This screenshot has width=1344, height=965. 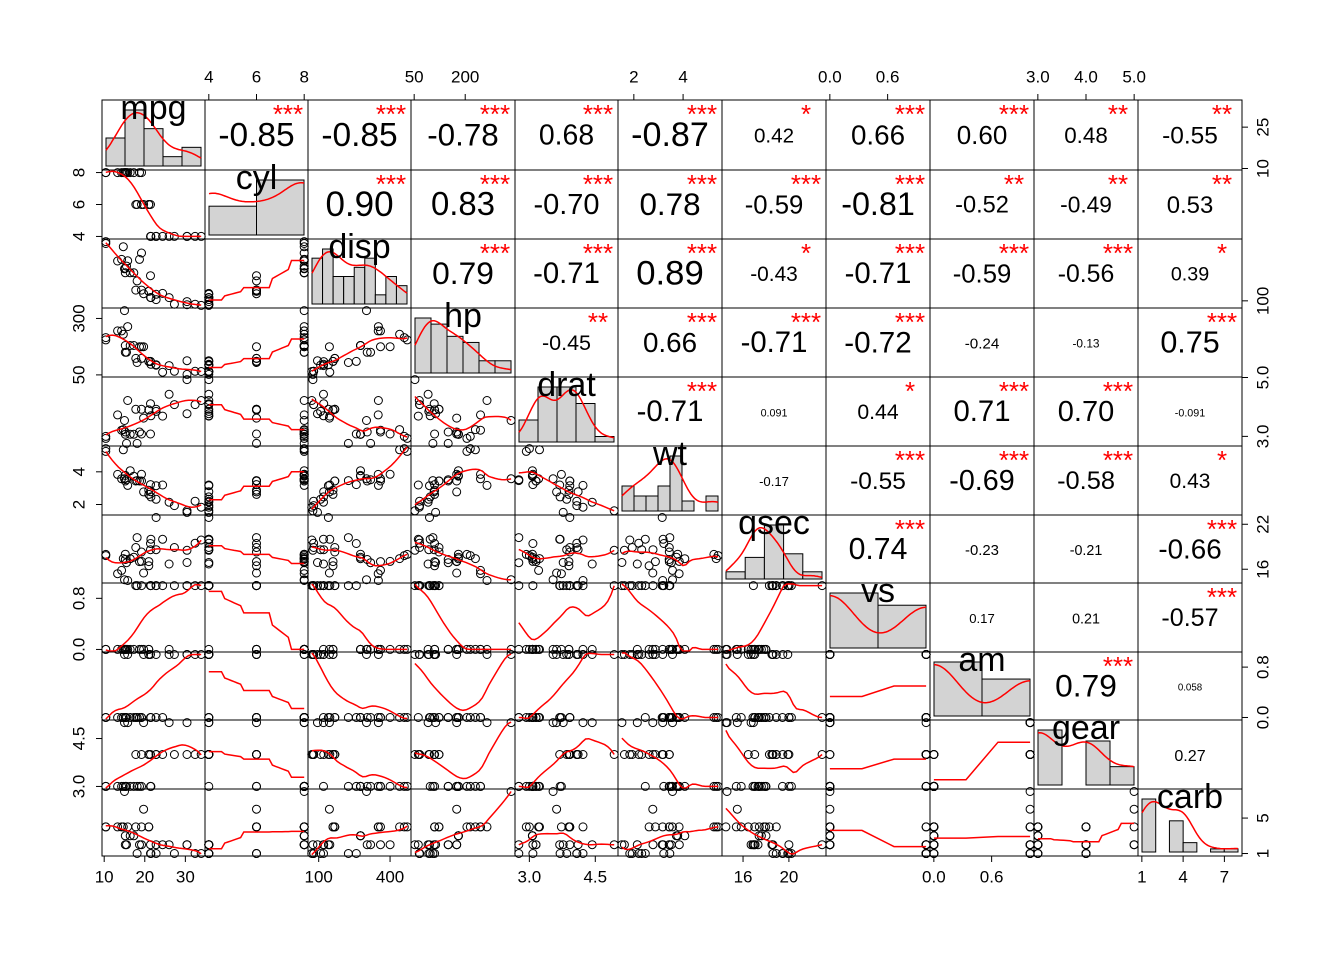 I want to click on panel-carb-qsec, so click(x=774, y=822).